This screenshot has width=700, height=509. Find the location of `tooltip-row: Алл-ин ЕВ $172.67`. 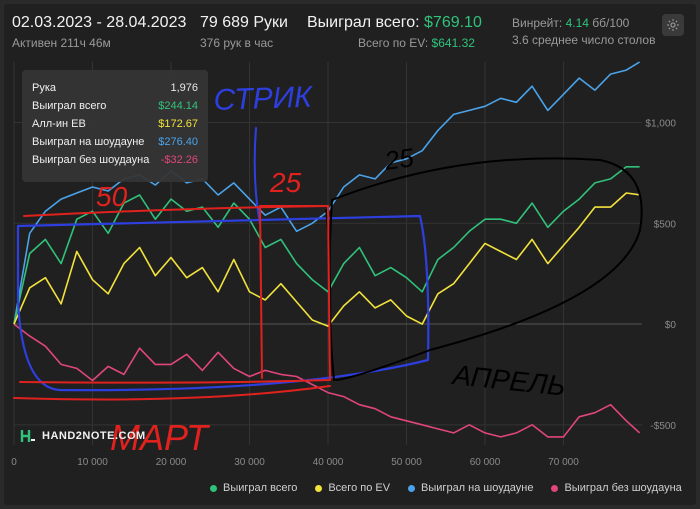

tooltip-row: Алл-ин ЕВ $172.67 is located at coordinates (115, 127).